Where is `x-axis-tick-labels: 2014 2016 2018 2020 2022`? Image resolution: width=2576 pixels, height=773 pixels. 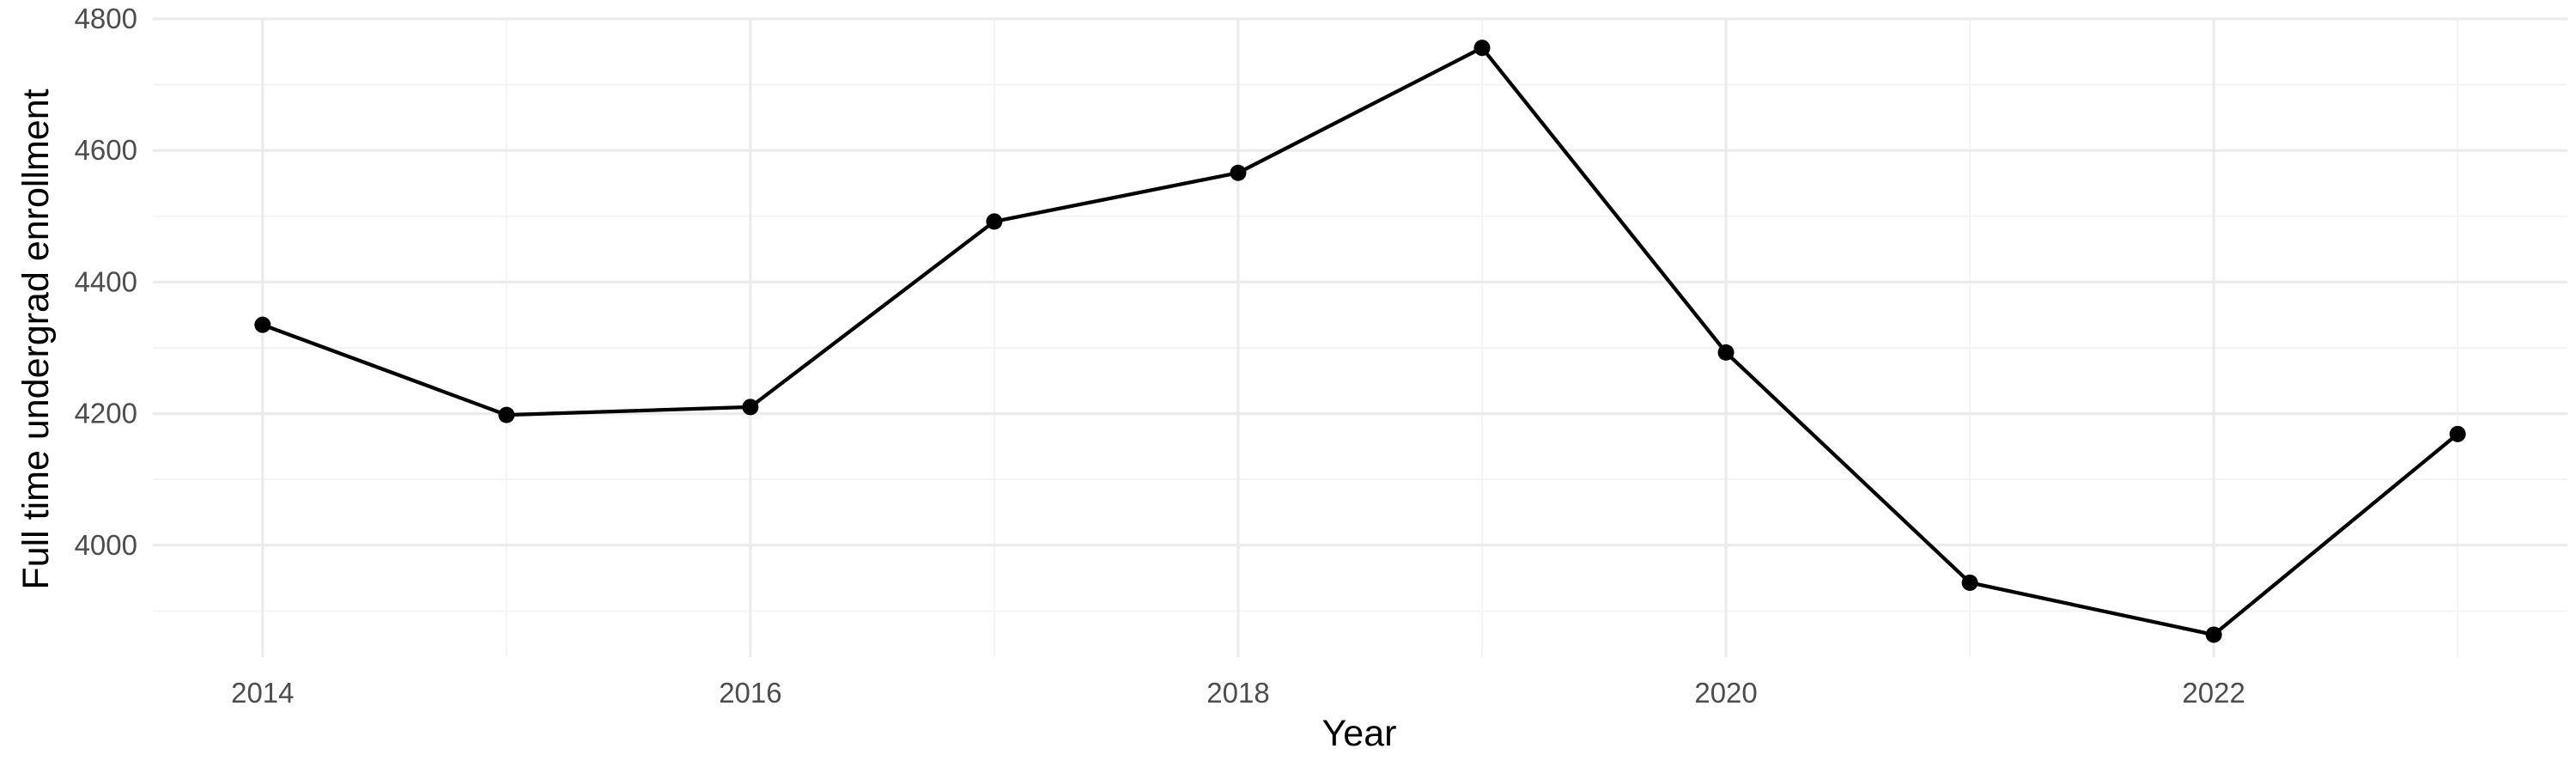 x-axis-tick-labels: 2014 2016 2018 2020 2022 is located at coordinates (1238, 693).